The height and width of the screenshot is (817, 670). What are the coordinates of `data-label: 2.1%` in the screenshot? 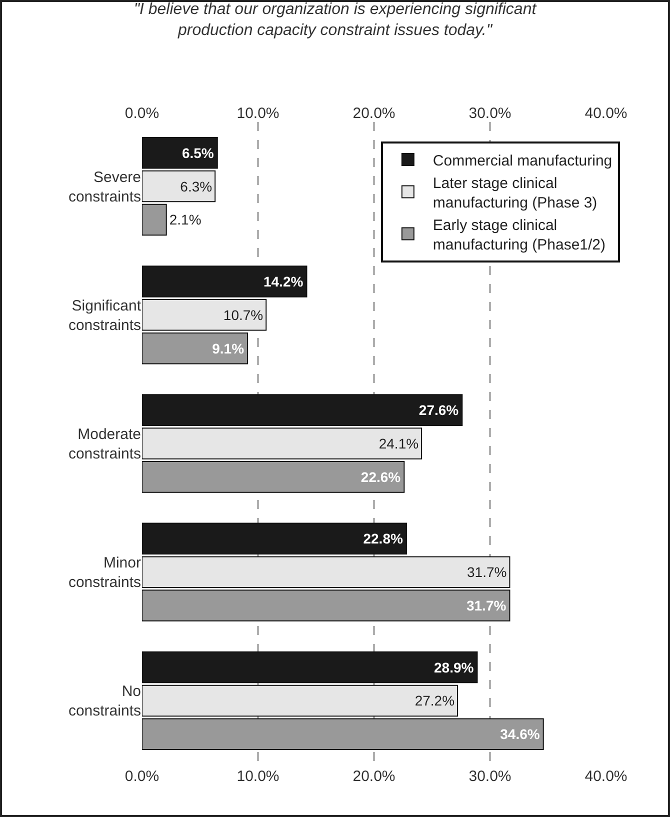 It's located at (185, 220).